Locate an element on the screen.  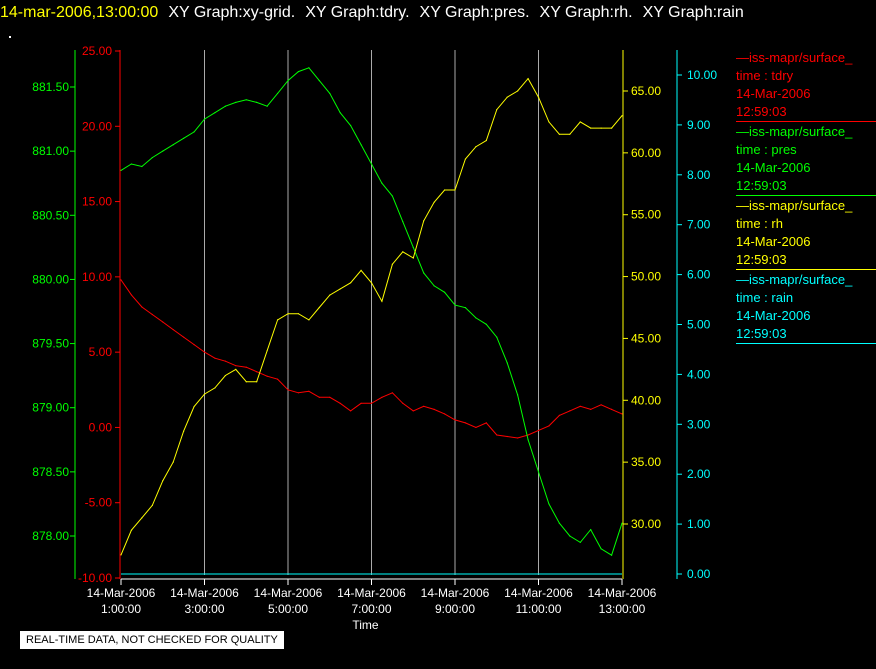
pres-tick-label: 878.00 is located at coordinates (50, 536).